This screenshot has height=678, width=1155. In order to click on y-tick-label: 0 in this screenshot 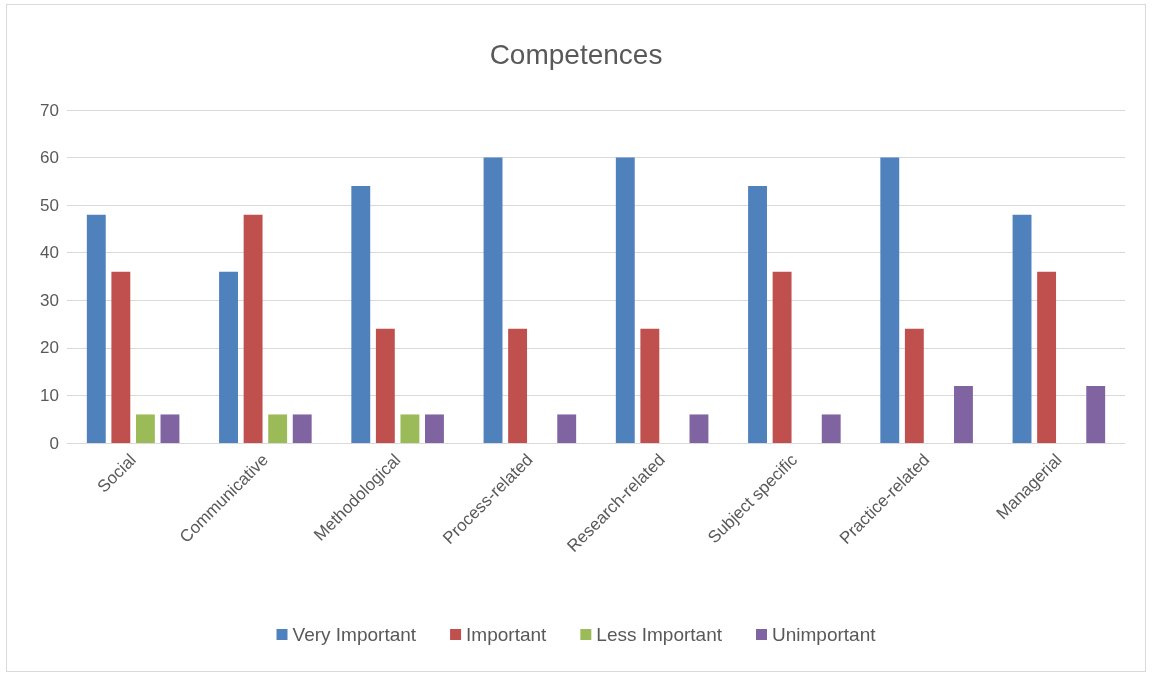, I will do `click(54, 443)`.